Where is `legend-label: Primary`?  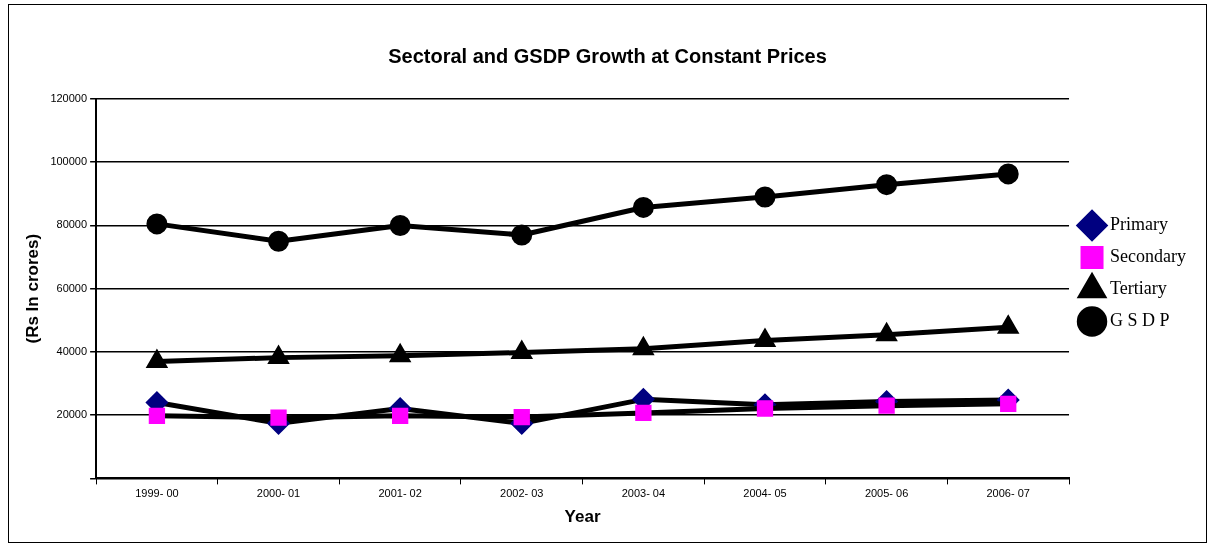 legend-label: Primary is located at coordinates (1139, 224).